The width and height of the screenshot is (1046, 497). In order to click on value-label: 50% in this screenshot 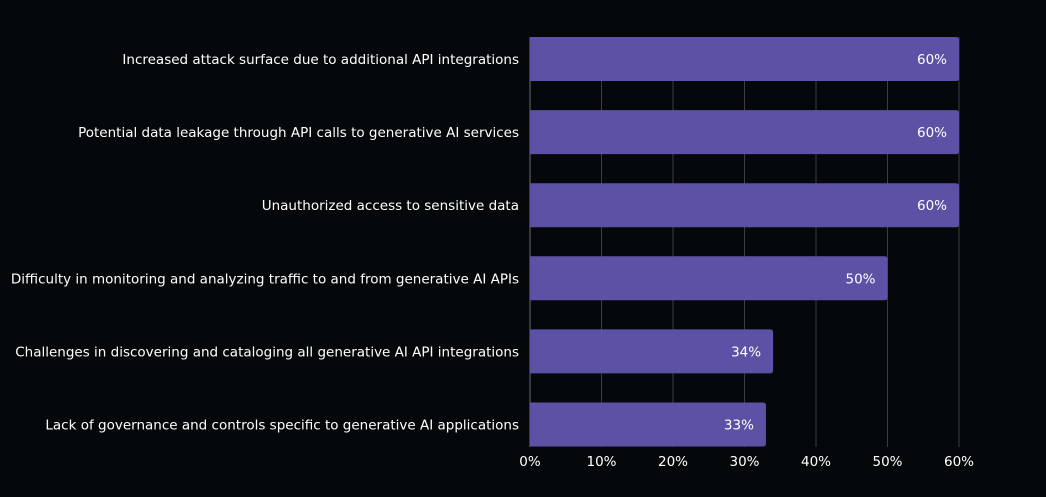, I will do `click(860, 279)`.